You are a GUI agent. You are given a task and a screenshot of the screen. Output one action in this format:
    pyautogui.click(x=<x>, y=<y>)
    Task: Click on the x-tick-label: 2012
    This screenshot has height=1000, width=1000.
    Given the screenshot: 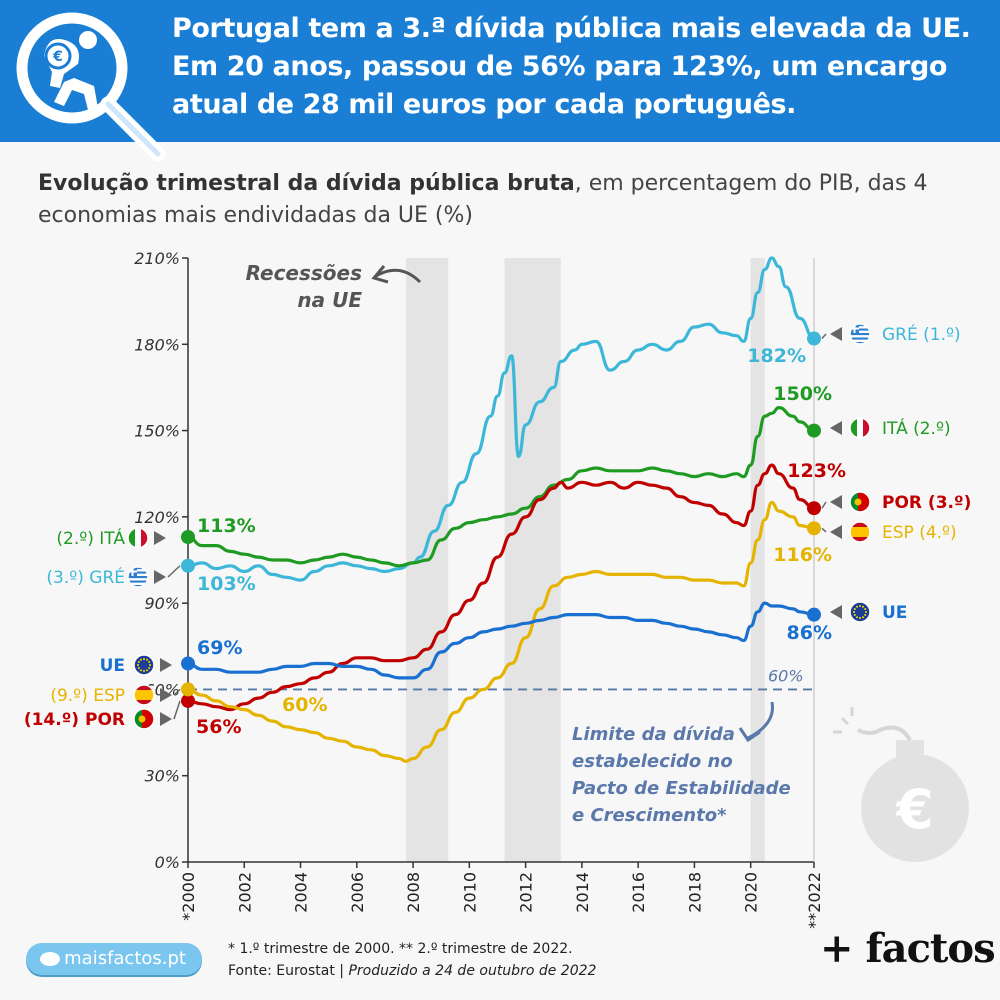 What is the action you would take?
    pyautogui.click(x=526, y=892)
    